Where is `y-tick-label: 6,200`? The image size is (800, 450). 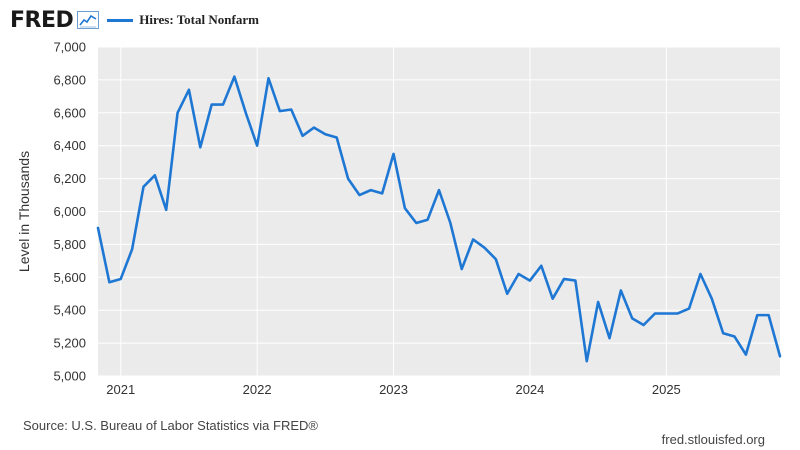
y-tick-label: 6,200 is located at coordinates (69, 178).